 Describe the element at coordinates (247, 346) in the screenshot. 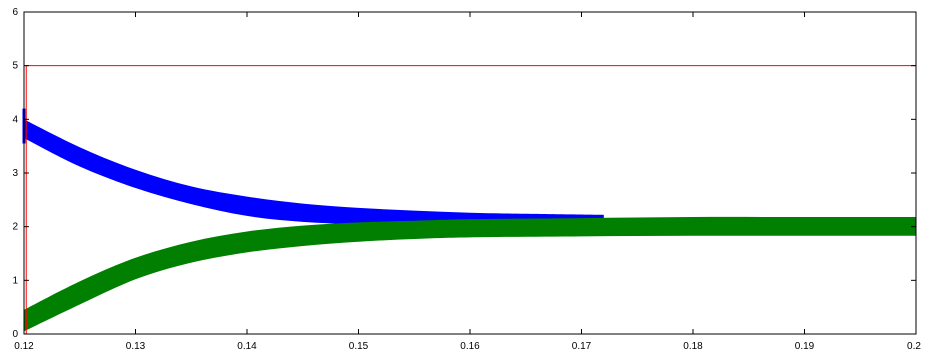

I see `x-tick-label-2: 0.14` at that location.